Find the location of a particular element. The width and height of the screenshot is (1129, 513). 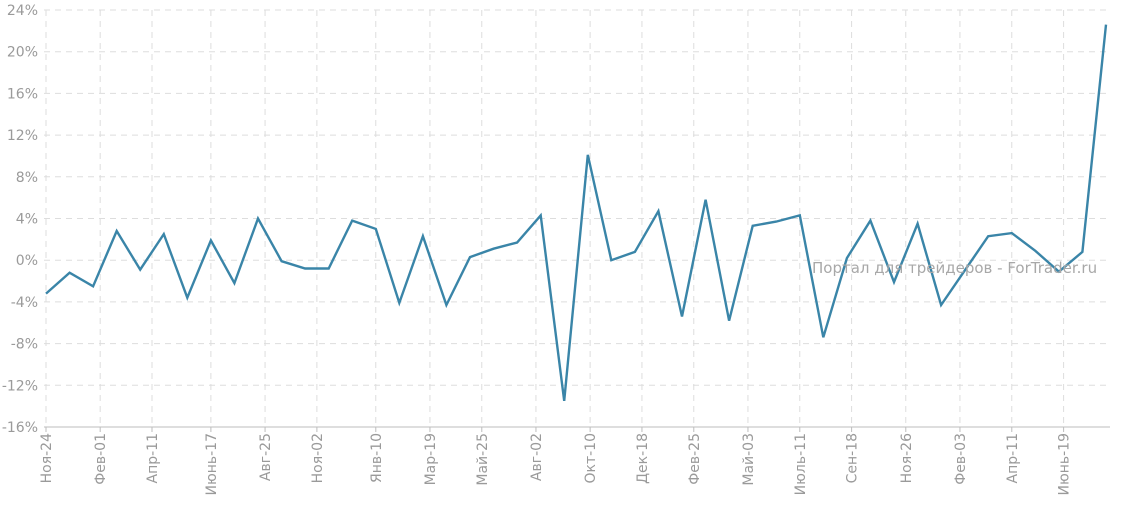

y-tick-label: -16% is located at coordinates (20, 428).